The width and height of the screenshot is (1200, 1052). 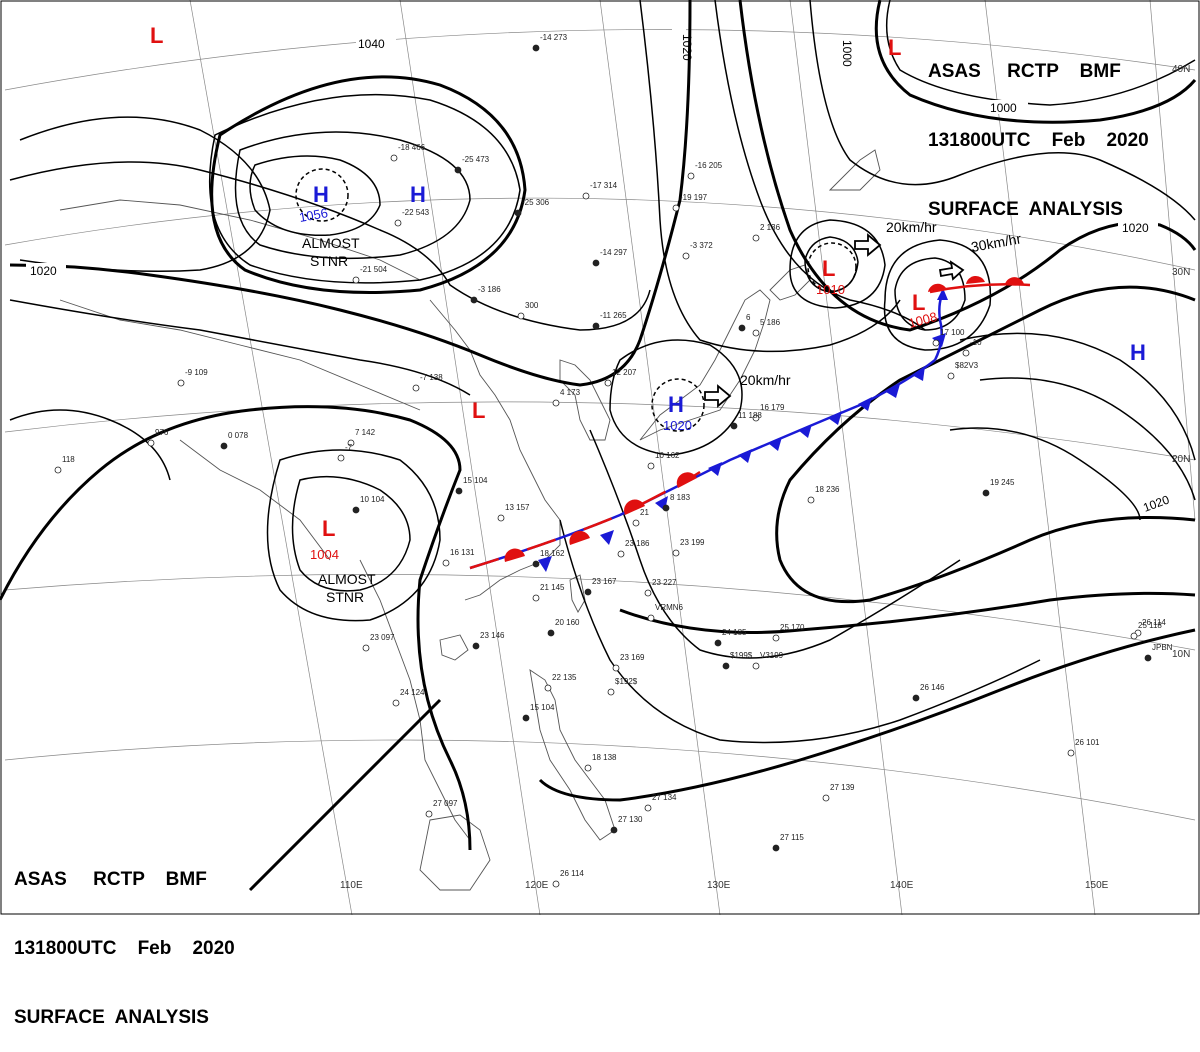 I want to click on station-value: 18 162, so click(x=552, y=553).